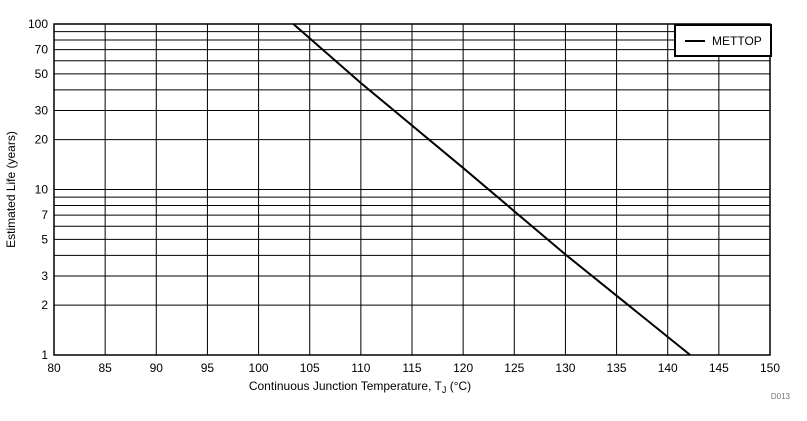  I want to click on x-tick-label: 90, so click(157, 368).